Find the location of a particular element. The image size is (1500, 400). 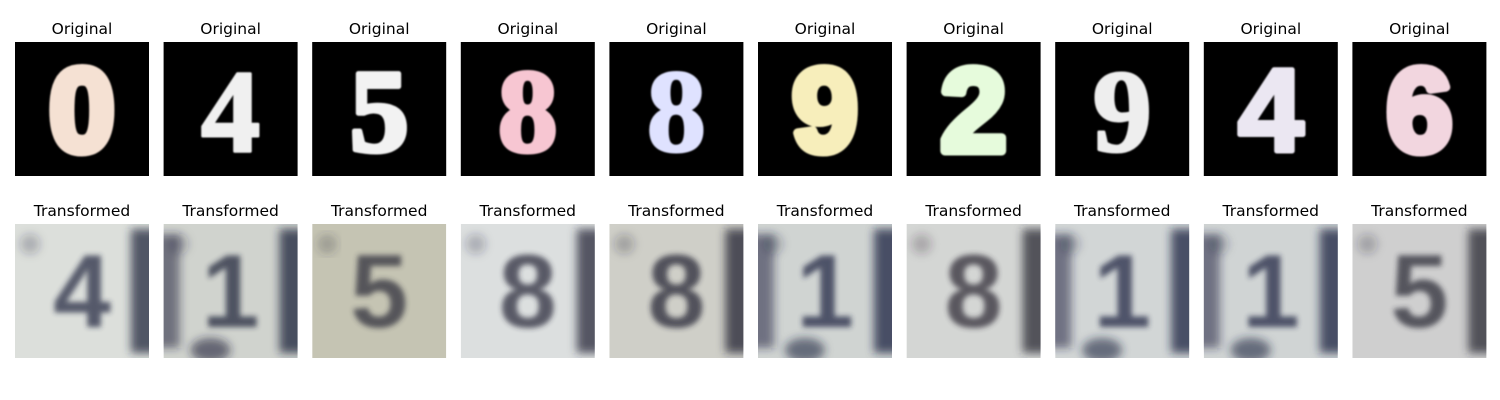

original-panel: Original 2 is located at coordinates (973, 101).